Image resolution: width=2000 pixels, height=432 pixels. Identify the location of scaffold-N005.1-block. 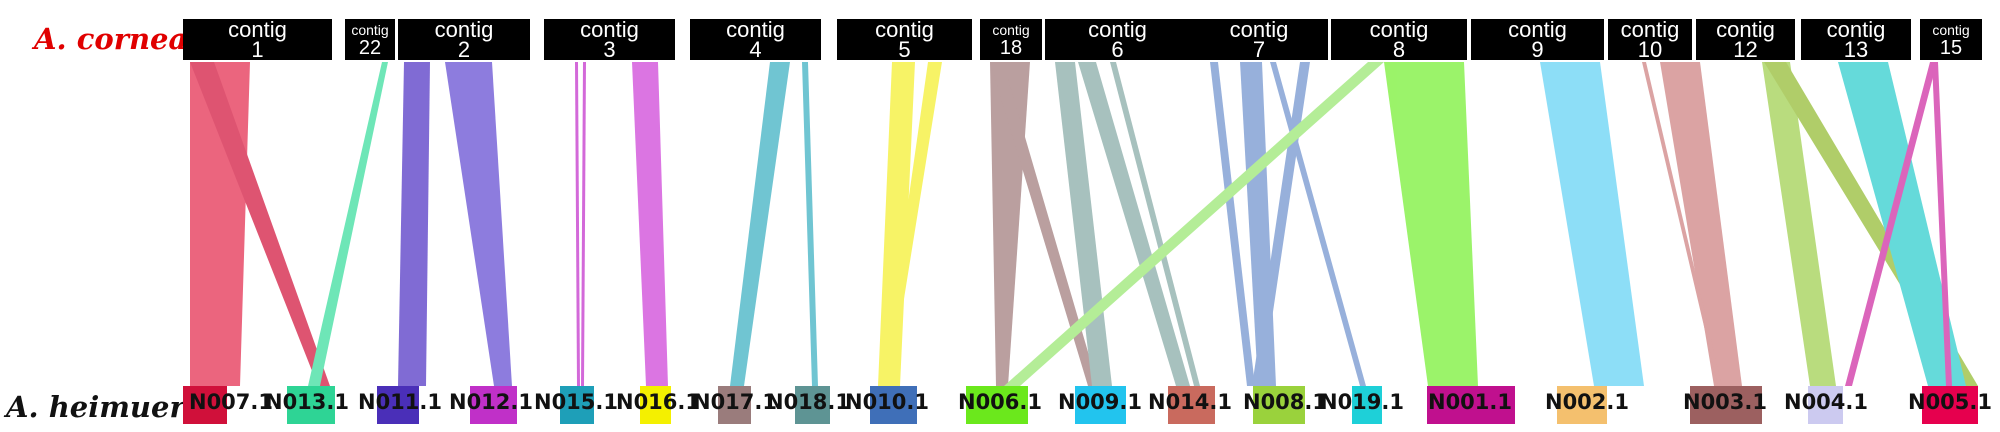
(1950, 405).